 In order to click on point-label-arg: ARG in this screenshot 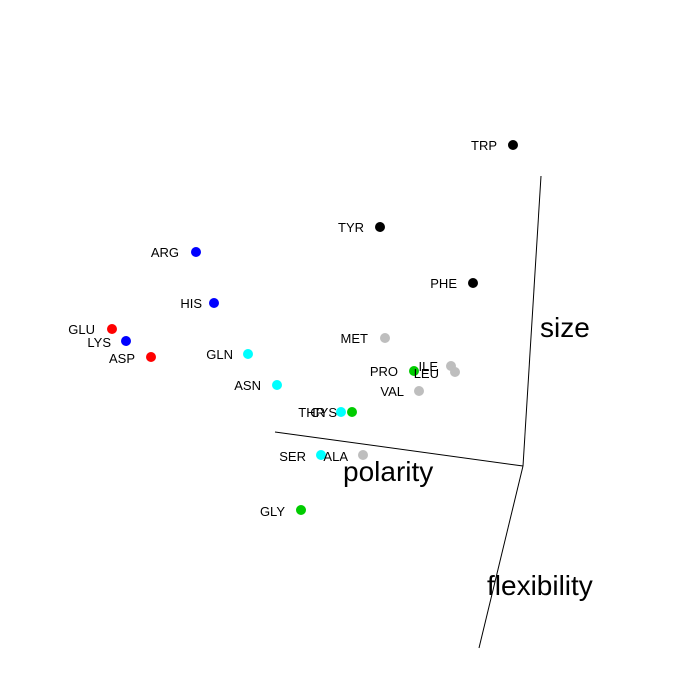, I will do `click(165, 252)`.